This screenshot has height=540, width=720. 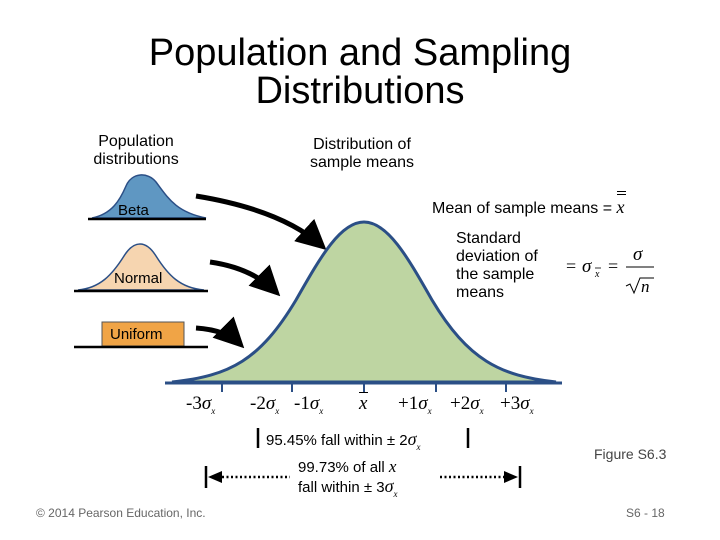 I want to click on formula-eq2: =, so click(x=613, y=266).